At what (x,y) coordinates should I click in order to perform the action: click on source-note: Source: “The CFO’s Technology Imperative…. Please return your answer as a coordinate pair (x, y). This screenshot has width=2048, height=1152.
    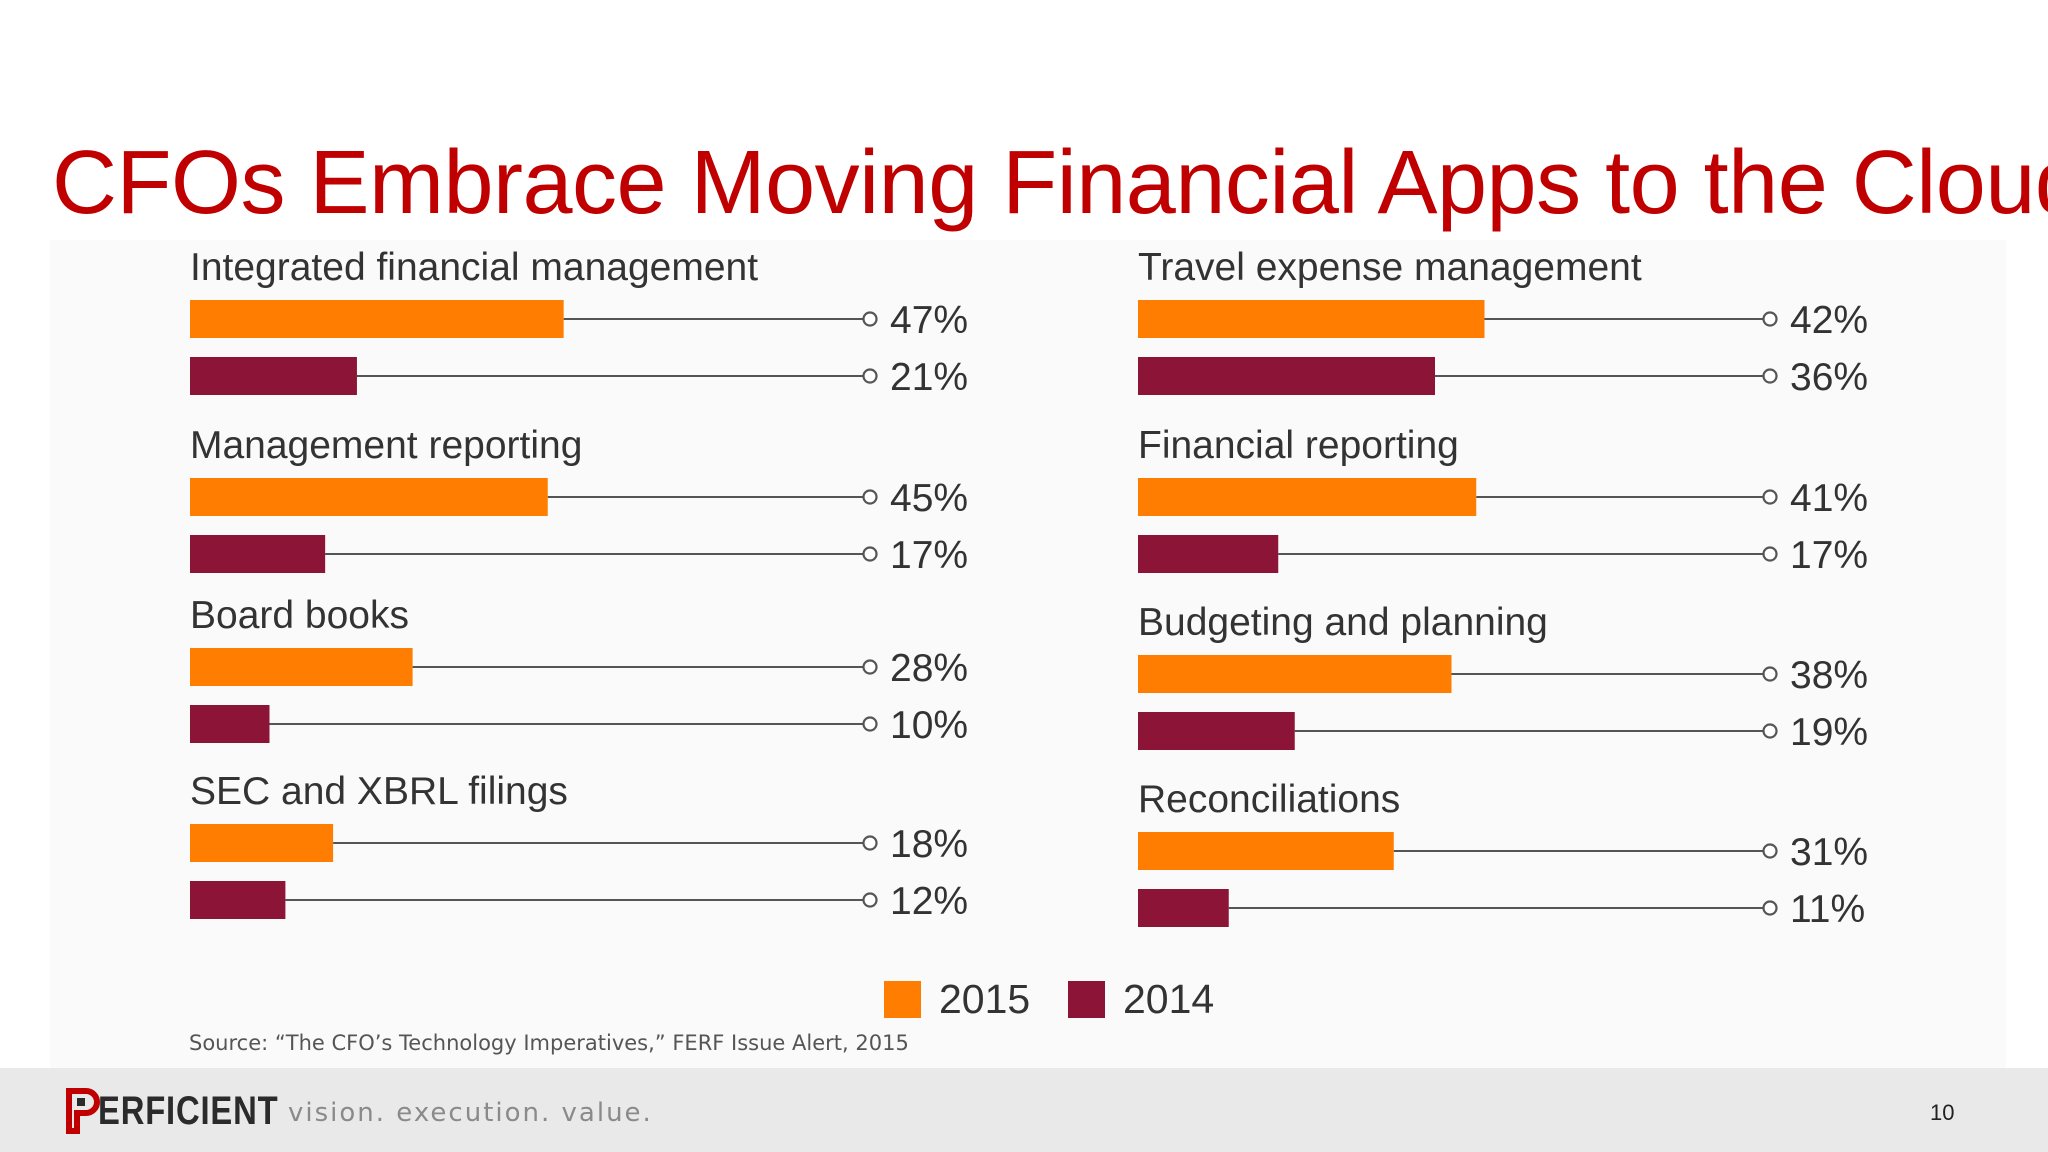
    Looking at the image, I should click on (549, 1043).